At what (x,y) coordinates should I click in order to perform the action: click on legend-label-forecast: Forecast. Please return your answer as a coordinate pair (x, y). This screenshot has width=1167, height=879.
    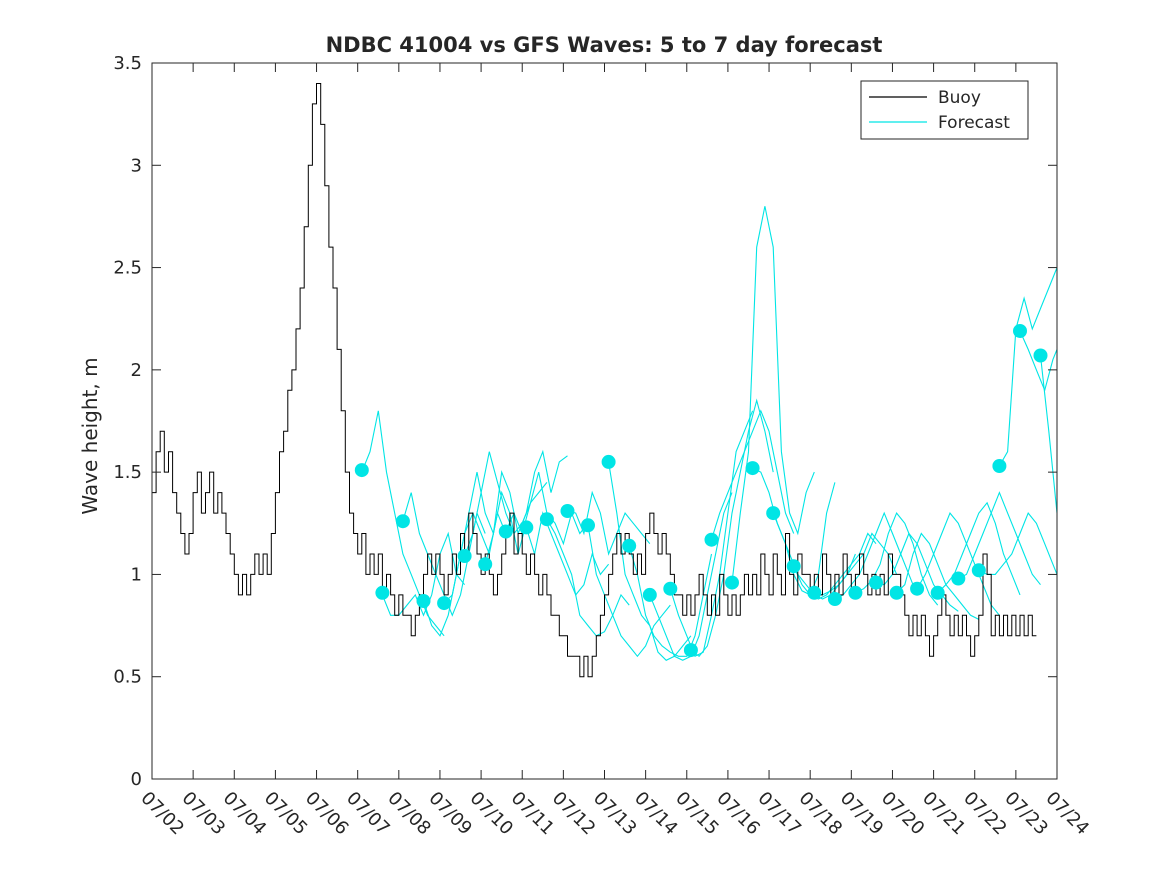
    Looking at the image, I should click on (974, 123).